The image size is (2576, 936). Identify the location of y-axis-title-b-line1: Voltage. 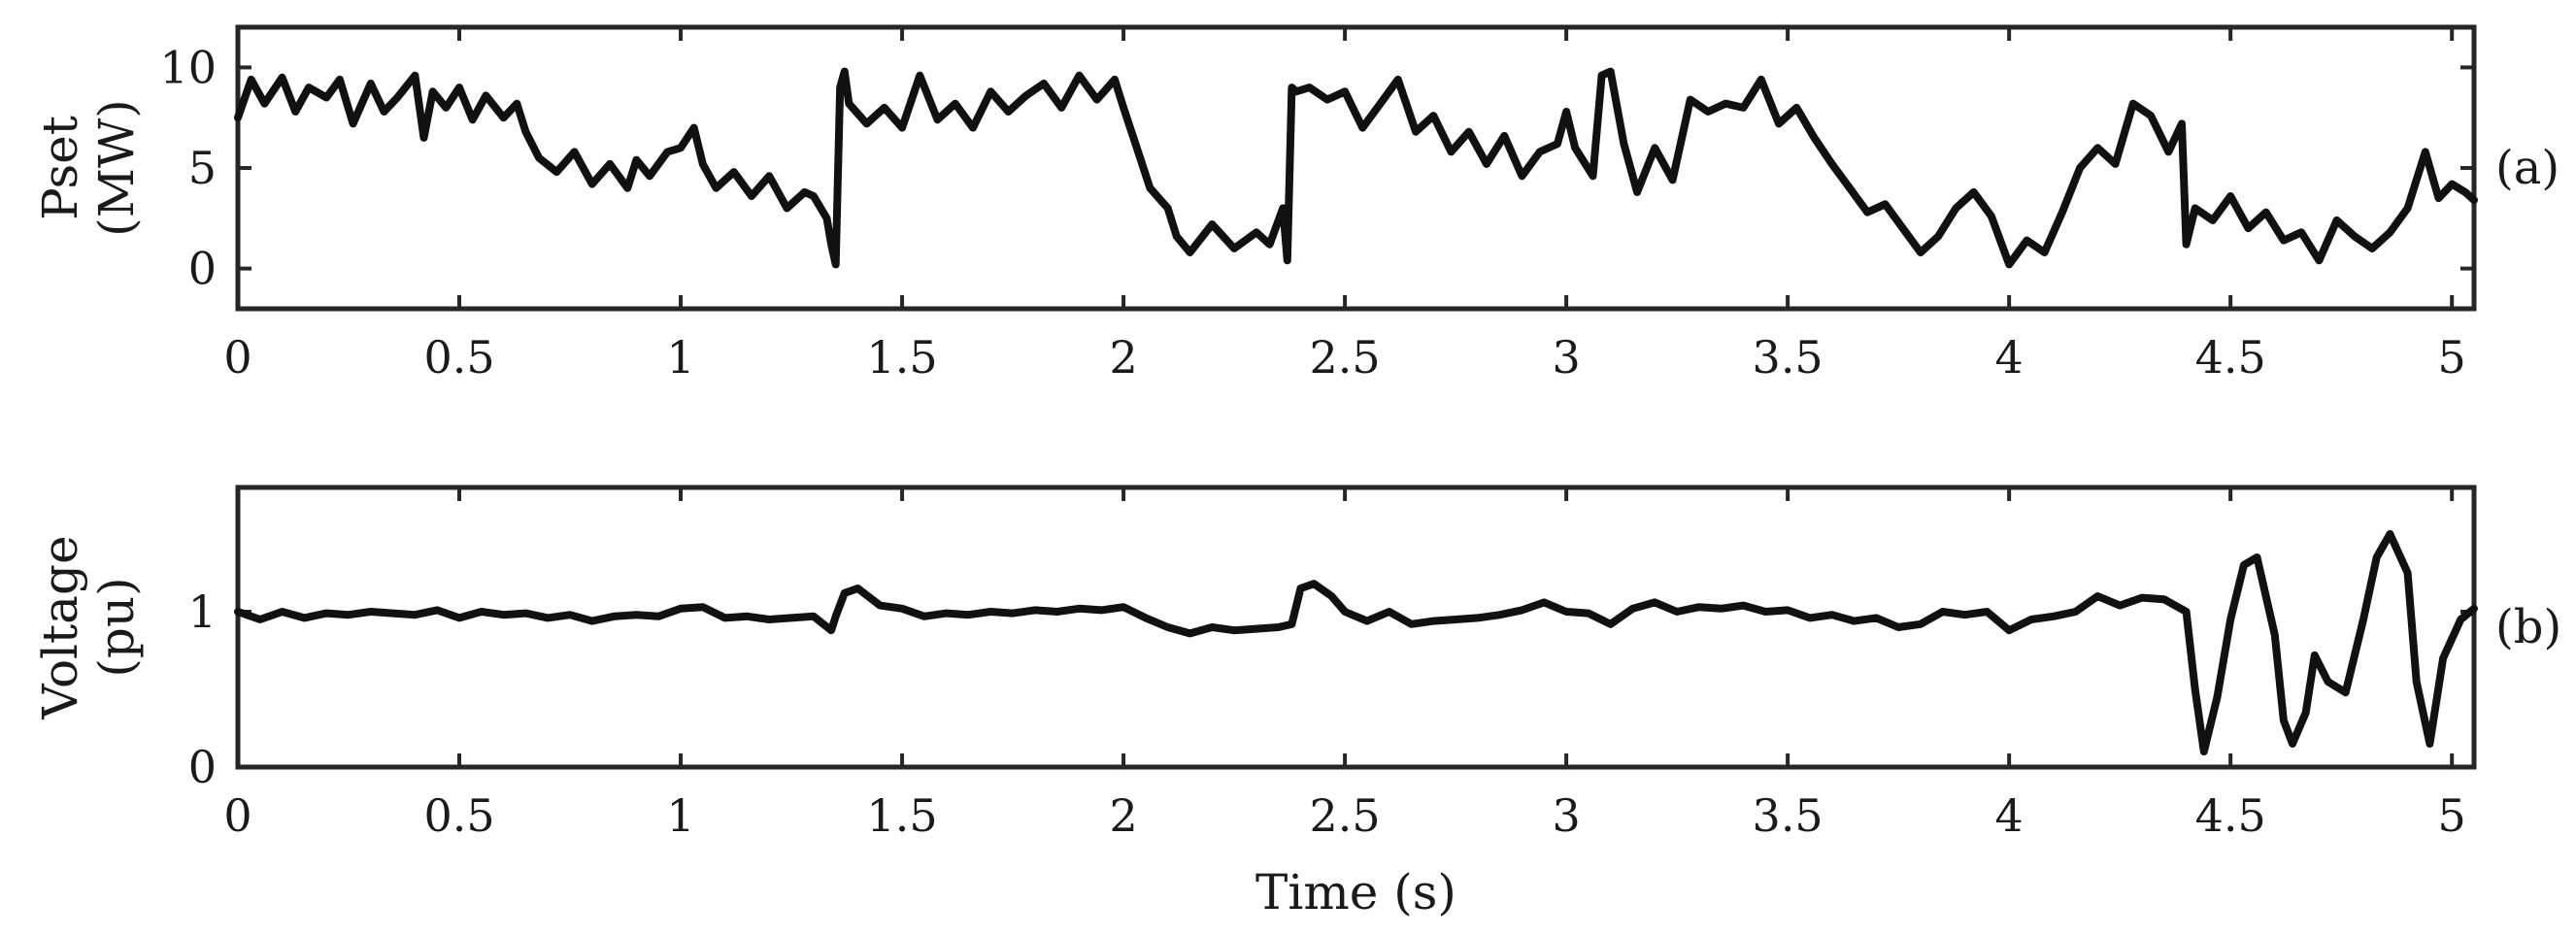
(60, 627).